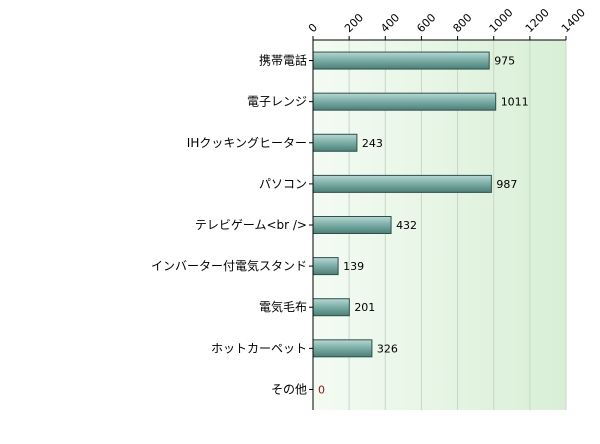 This screenshot has width=600, height=444. Describe the element at coordinates (353, 266) in the screenshot. I see `value-label: 139` at that location.